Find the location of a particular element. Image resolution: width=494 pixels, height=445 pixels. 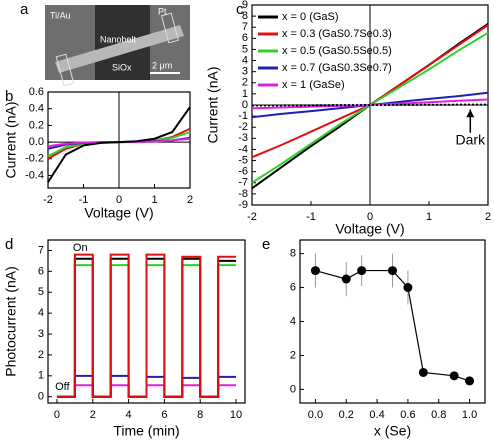

y-tick-label: 0.6 is located at coordinates (36, 92).